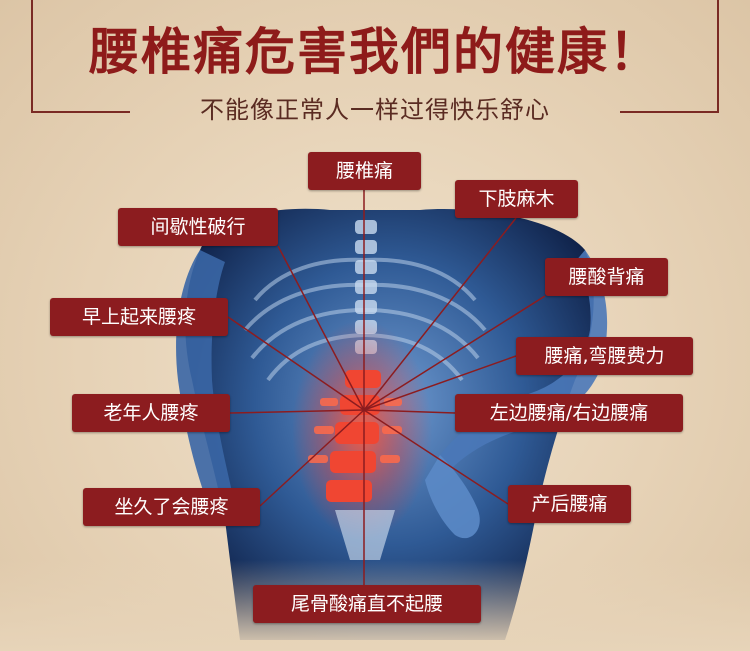  I want to click on hand-shape, so click(452, 497).